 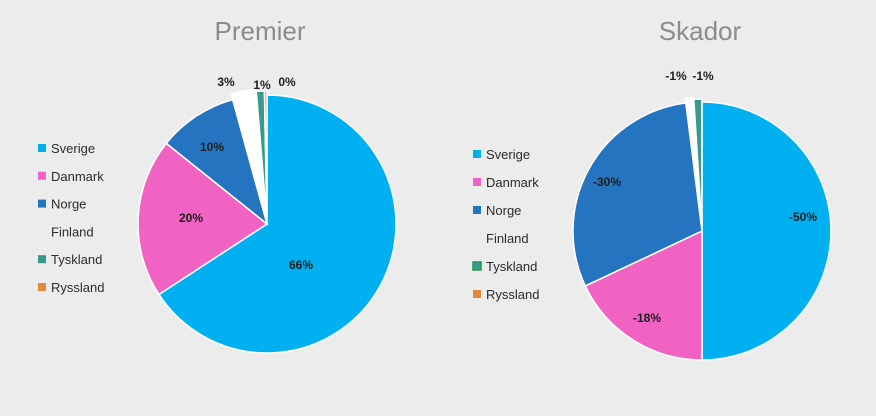 I want to click on chart-title: Premier, so click(x=259, y=31).